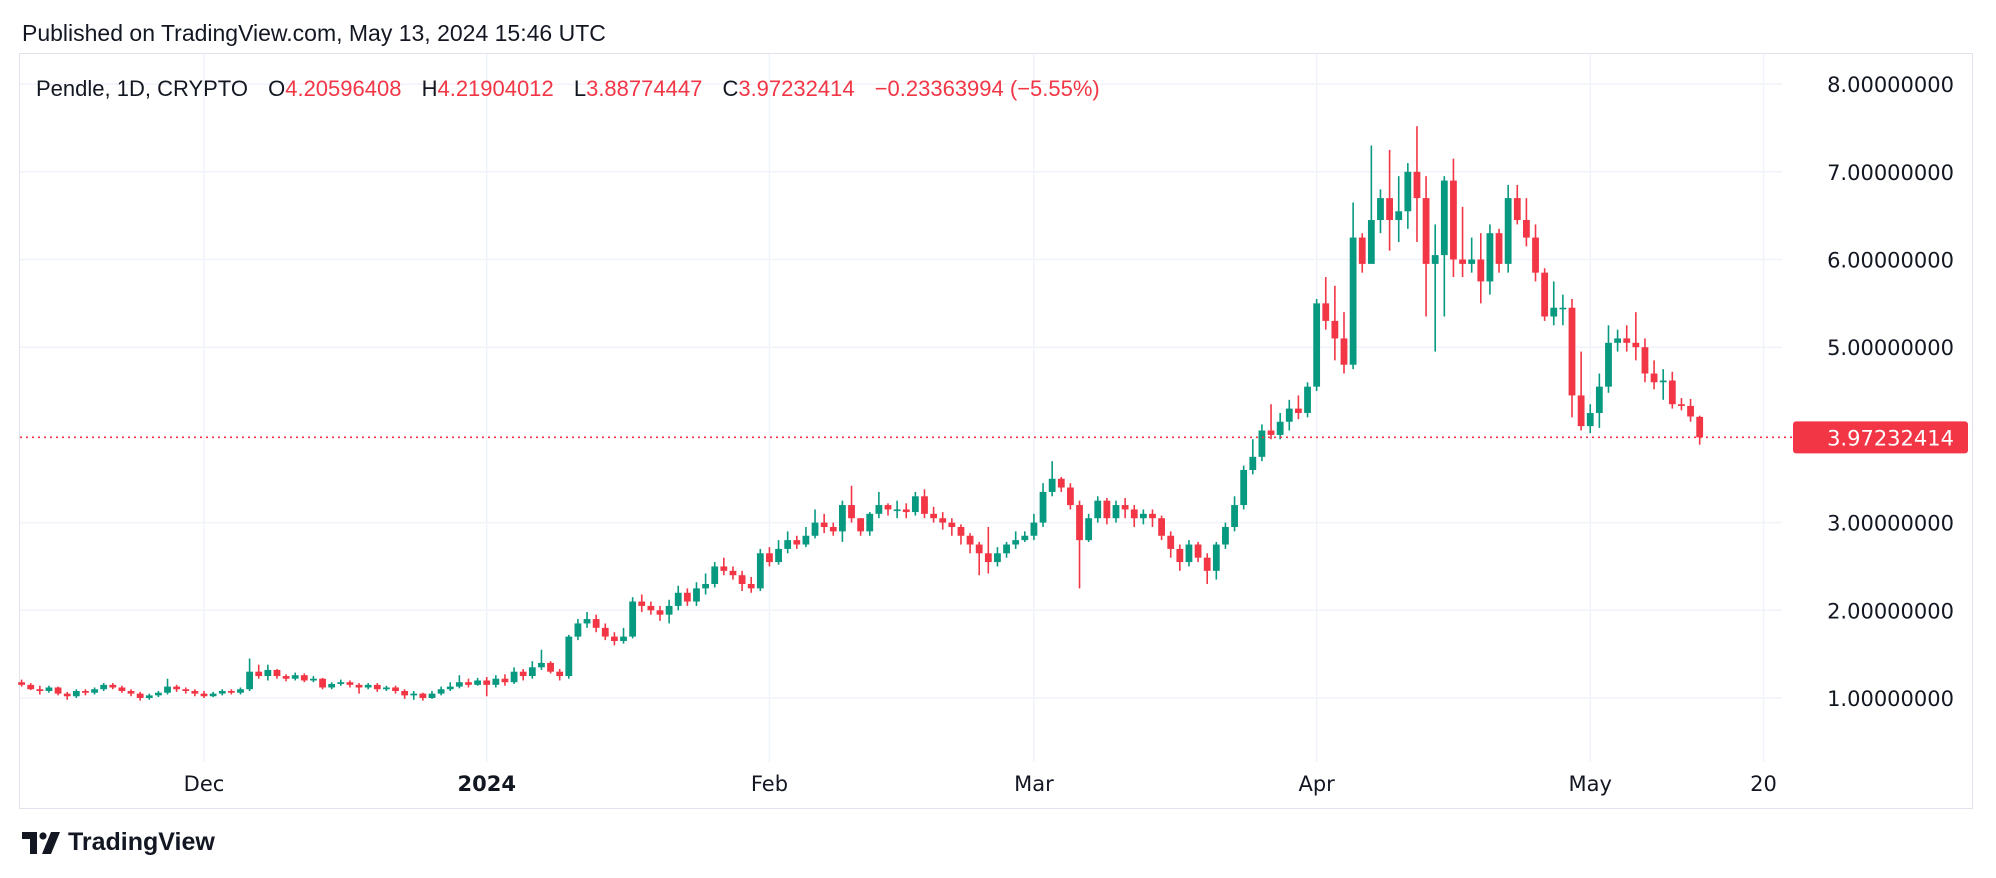 This screenshot has height=878, width=1996. What do you see at coordinates (343, 88) in the screenshot?
I see `open-value: 4.20596408` at bounding box center [343, 88].